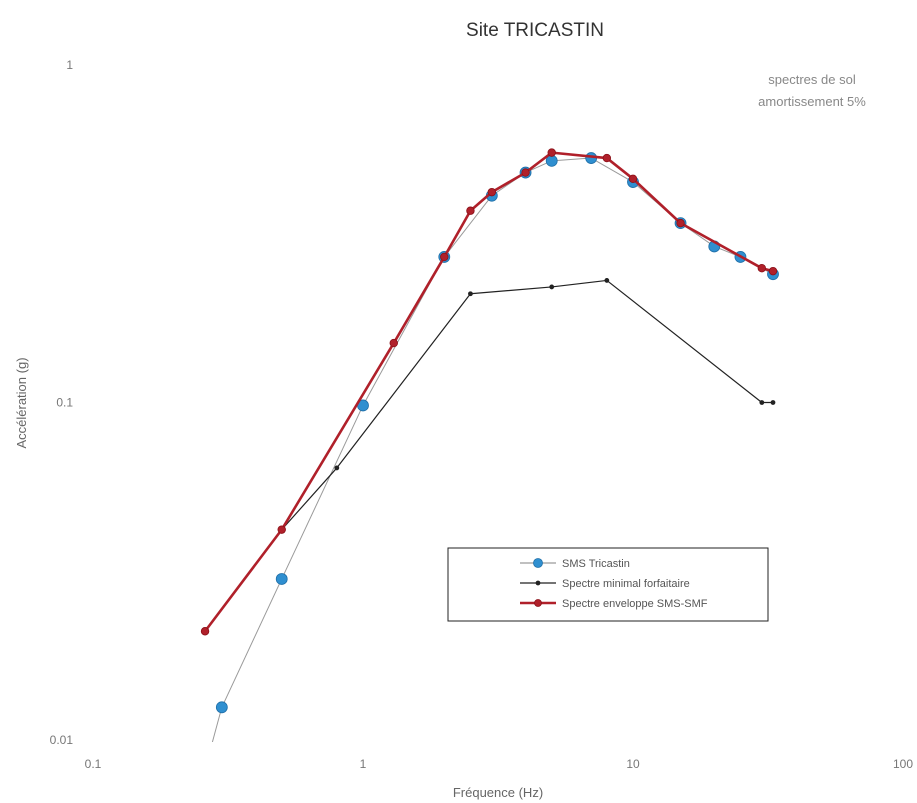 Image resolution: width=917 pixels, height=803 pixels. I want to click on y-tick-label: 0.01, so click(62, 740).